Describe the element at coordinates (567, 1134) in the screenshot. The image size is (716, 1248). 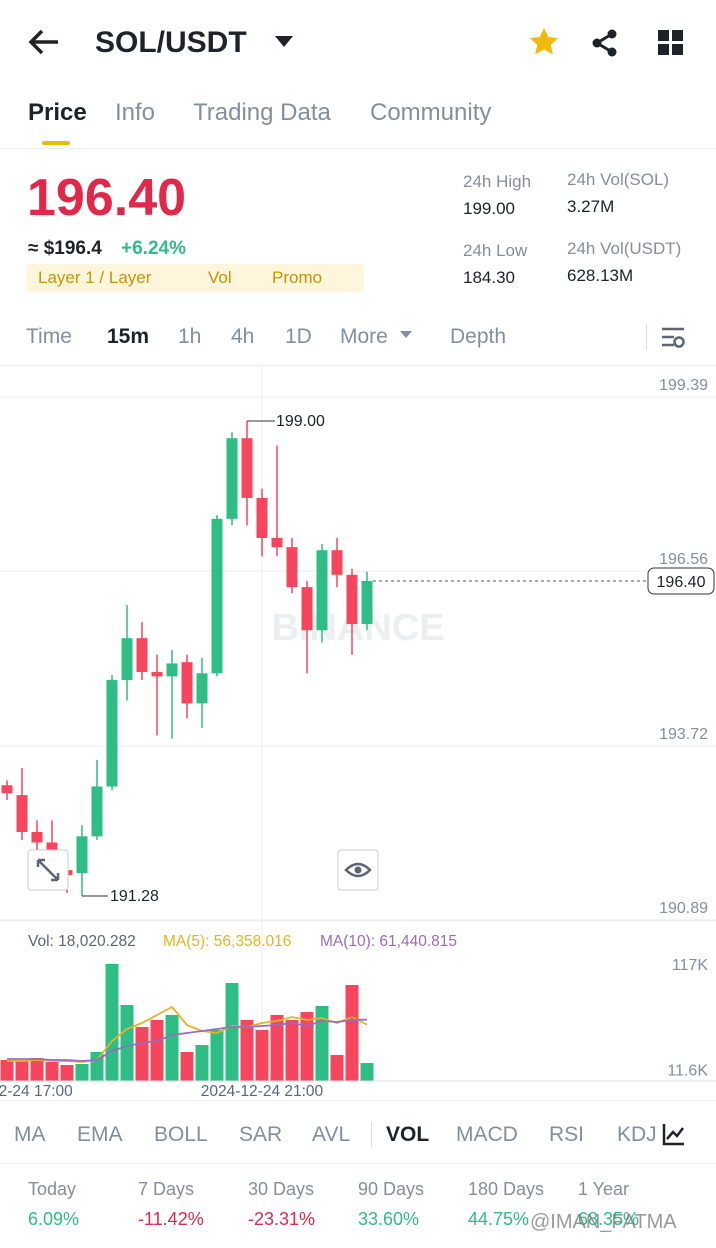
I see `indicator: RSI` at that location.